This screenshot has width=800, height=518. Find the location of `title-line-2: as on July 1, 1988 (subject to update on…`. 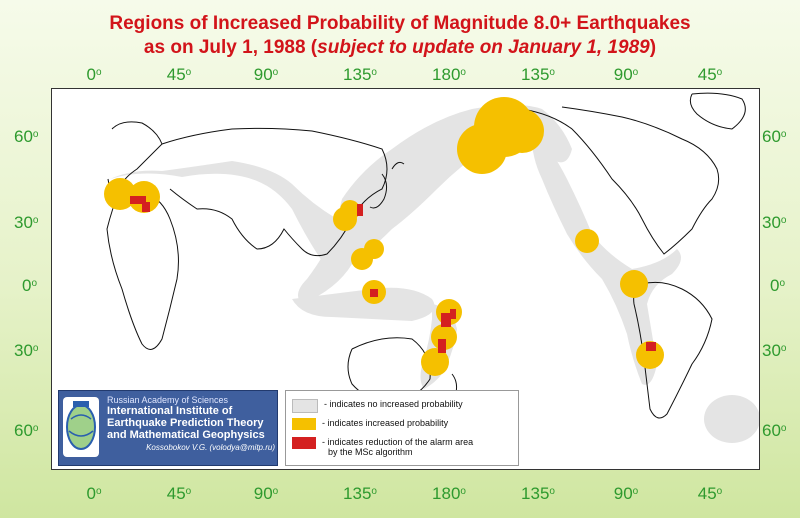

title-line-2: as on July 1, 1988 (subject to update on… is located at coordinates (400, 47).